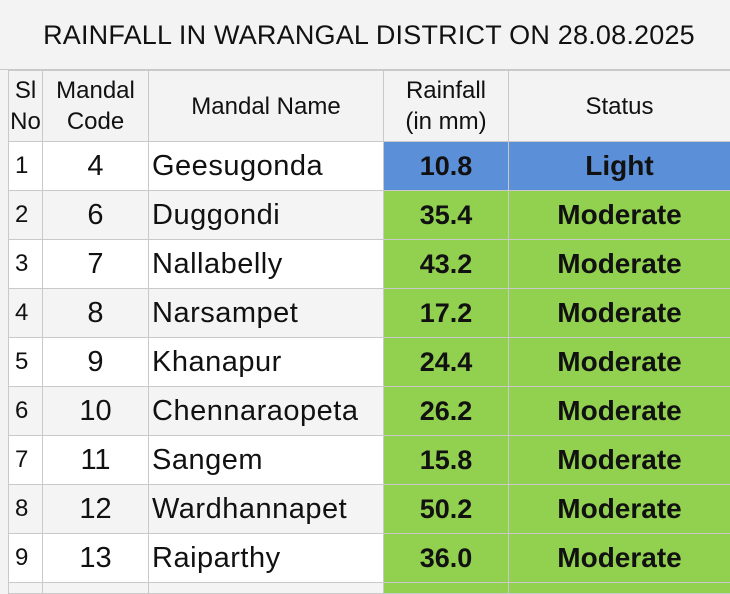  I want to click on cell-mandal-code, so click(96, 588).